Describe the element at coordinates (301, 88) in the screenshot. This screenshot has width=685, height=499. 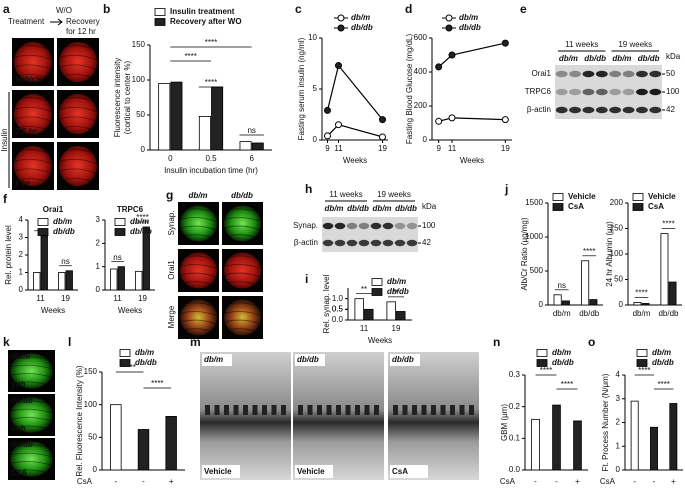
I see `y-axis-label: Fasting serum insulin (ng/ml)` at that location.